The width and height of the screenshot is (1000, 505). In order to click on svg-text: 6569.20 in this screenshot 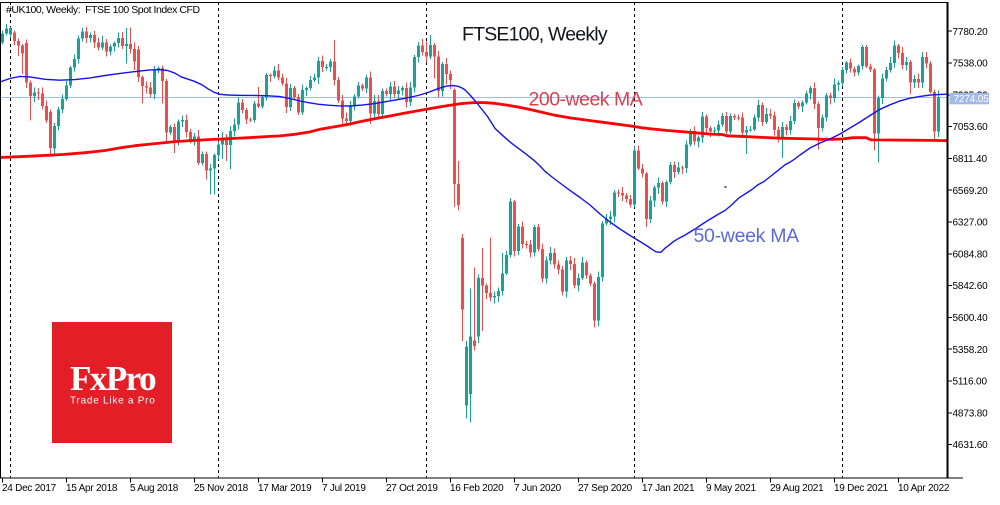, I will do `click(971, 191)`.